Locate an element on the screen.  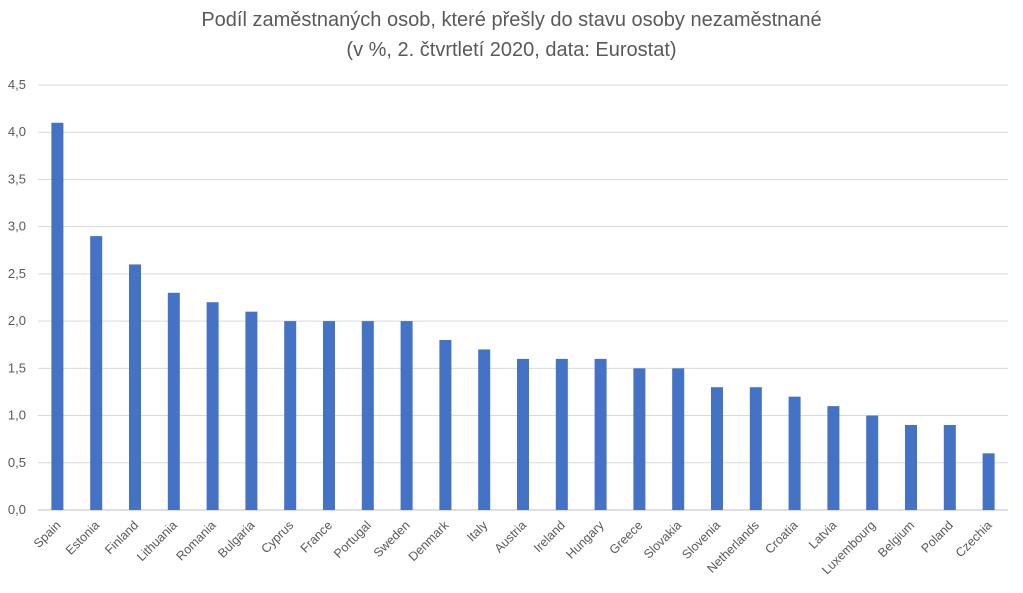
y-tick-label: 3,0 is located at coordinates (17, 226).